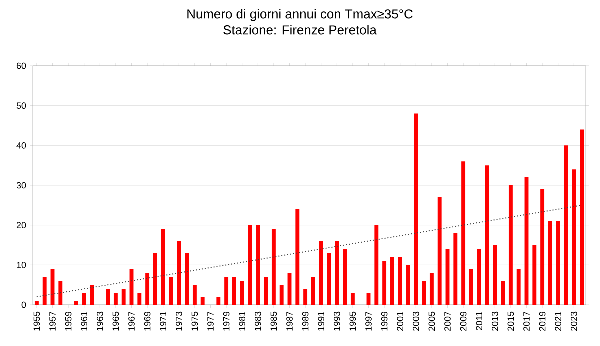 The image size is (600, 346). What do you see at coordinates (21, 185) in the screenshot?
I see `y-tick-label: 30` at bounding box center [21, 185].